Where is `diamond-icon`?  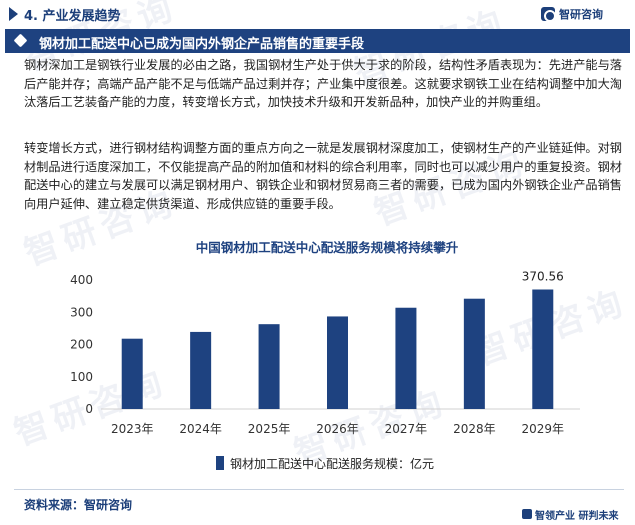
diamond-icon is located at coordinates (20, 40).